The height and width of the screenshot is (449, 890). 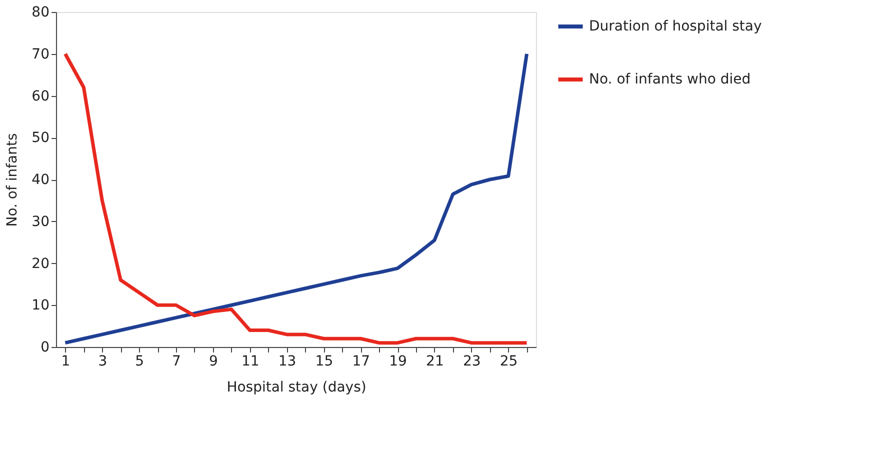 What do you see at coordinates (12, 180) in the screenshot?
I see `y-axis-title: No. of infants` at bounding box center [12, 180].